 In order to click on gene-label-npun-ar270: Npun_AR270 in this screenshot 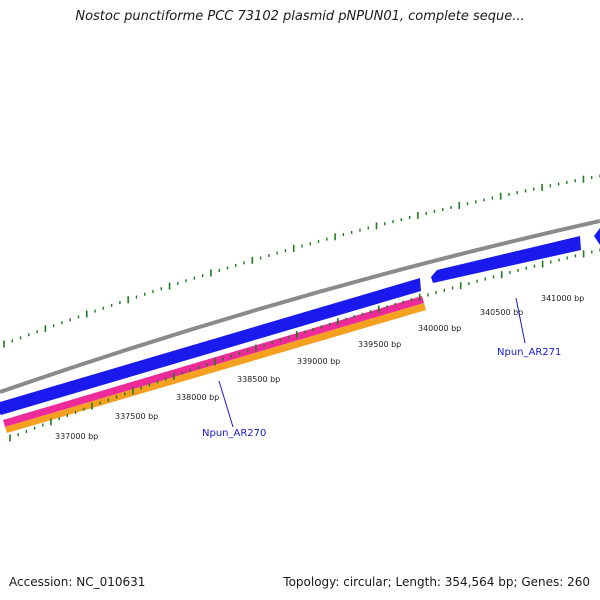, I will do `click(234, 433)`.